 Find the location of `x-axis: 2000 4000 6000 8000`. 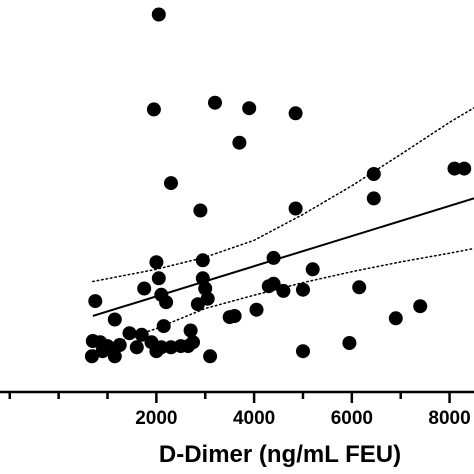

x-axis: 2000 4000 6000 8000 is located at coordinates (237, 409).